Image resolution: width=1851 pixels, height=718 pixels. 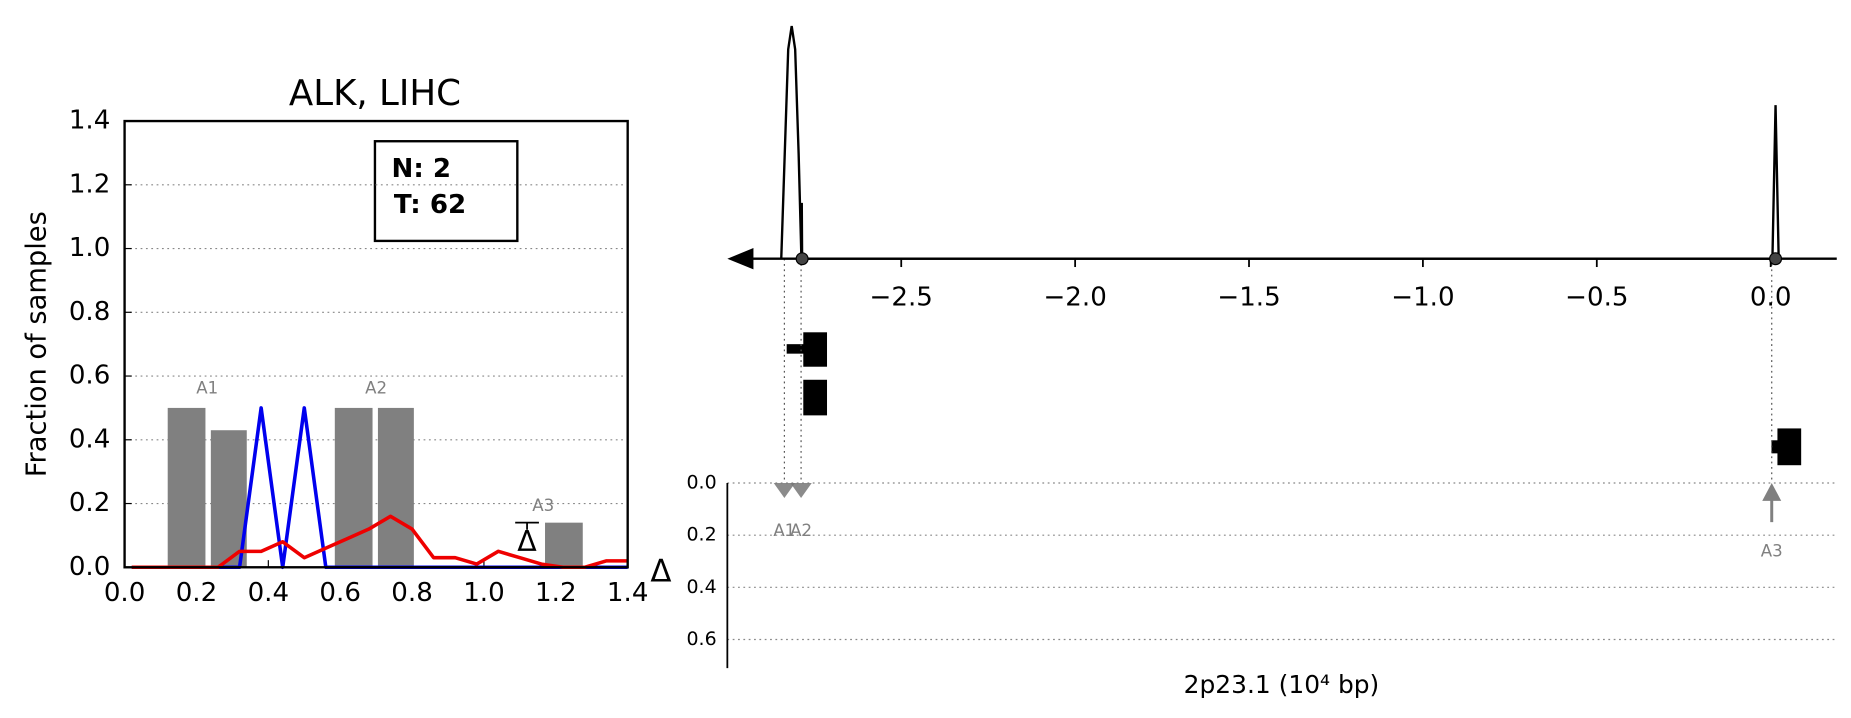 What do you see at coordinates (89, 248) in the screenshot?
I see `y-tick-label: 1.0` at bounding box center [89, 248].